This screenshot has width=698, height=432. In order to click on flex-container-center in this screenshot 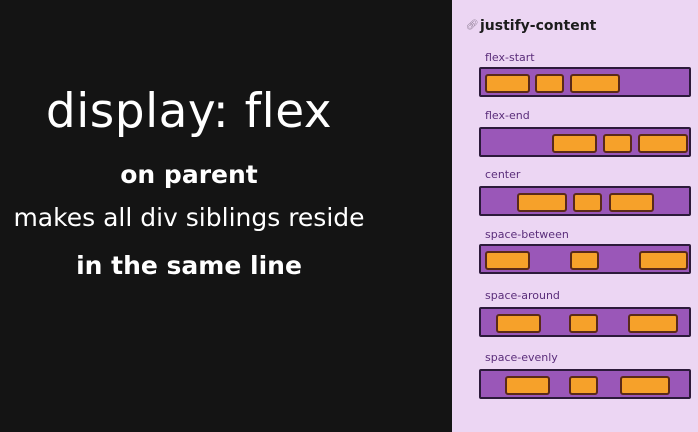, I will do `click(585, 201)`.